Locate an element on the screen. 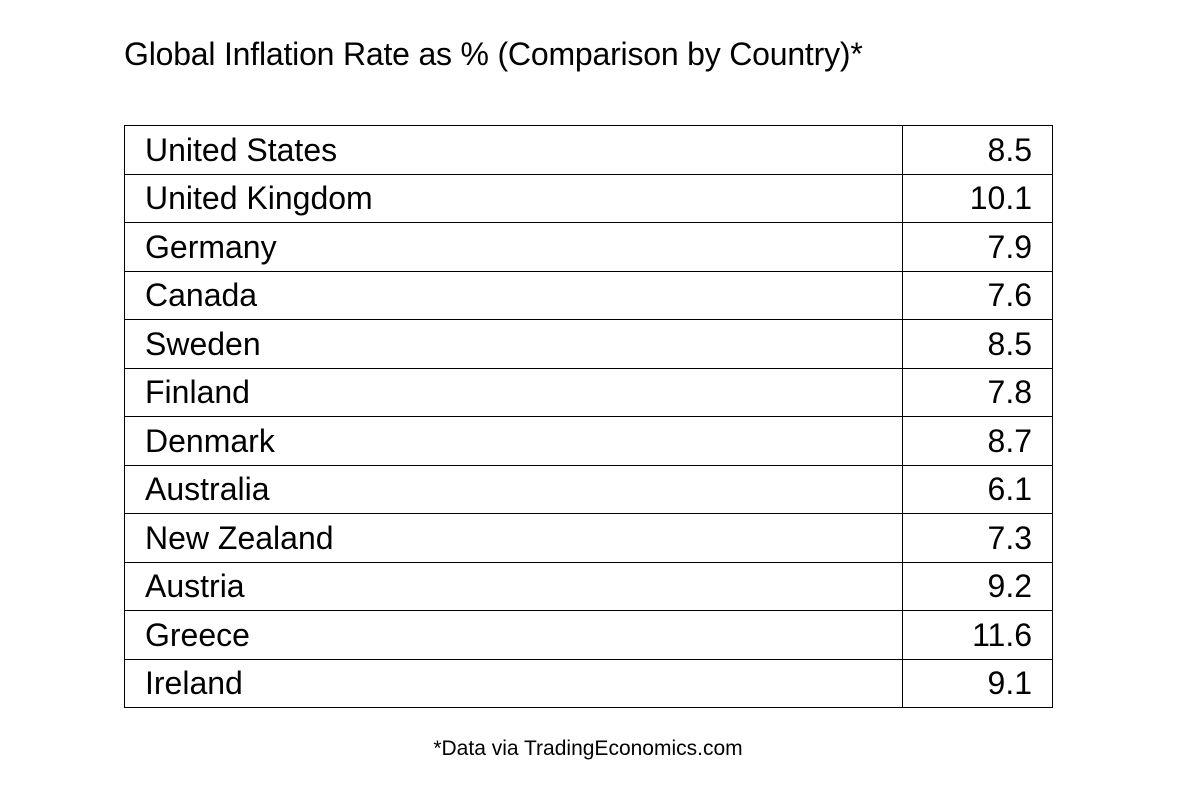  country-cell: New Zealand is located at coordinates (513, 538).